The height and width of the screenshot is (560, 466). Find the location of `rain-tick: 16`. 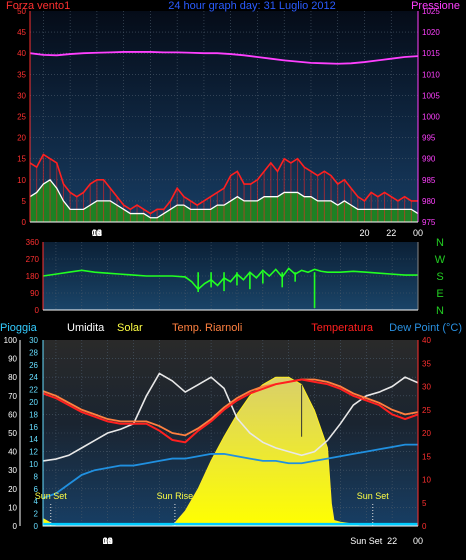

rain-tick: 16 is located at coordinates (33, 427).